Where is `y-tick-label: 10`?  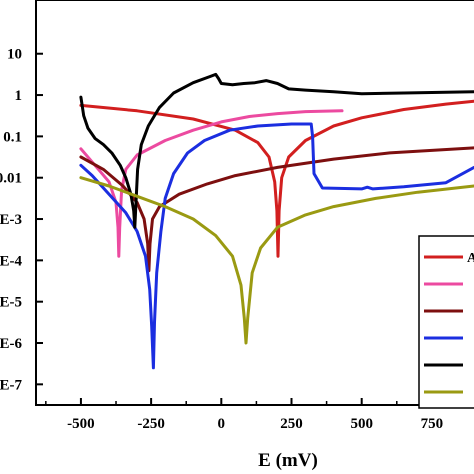 y-tick-label: 10 is located at coordinates (14, 55).